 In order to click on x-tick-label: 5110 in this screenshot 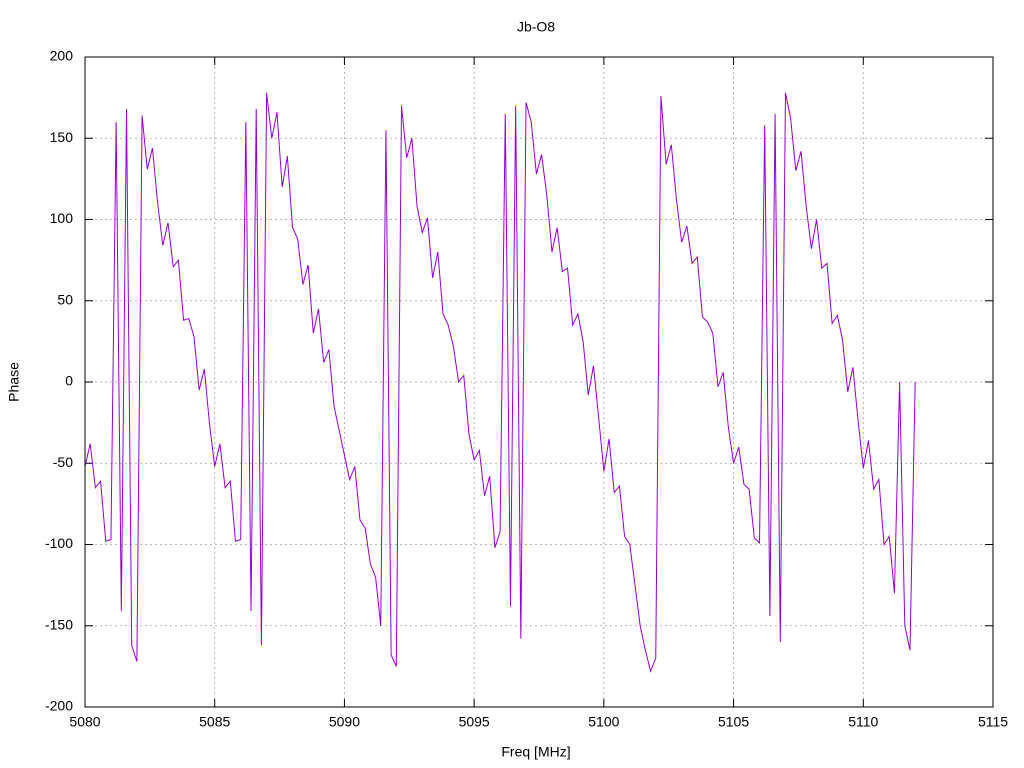, I will do `click(863, 722)`.